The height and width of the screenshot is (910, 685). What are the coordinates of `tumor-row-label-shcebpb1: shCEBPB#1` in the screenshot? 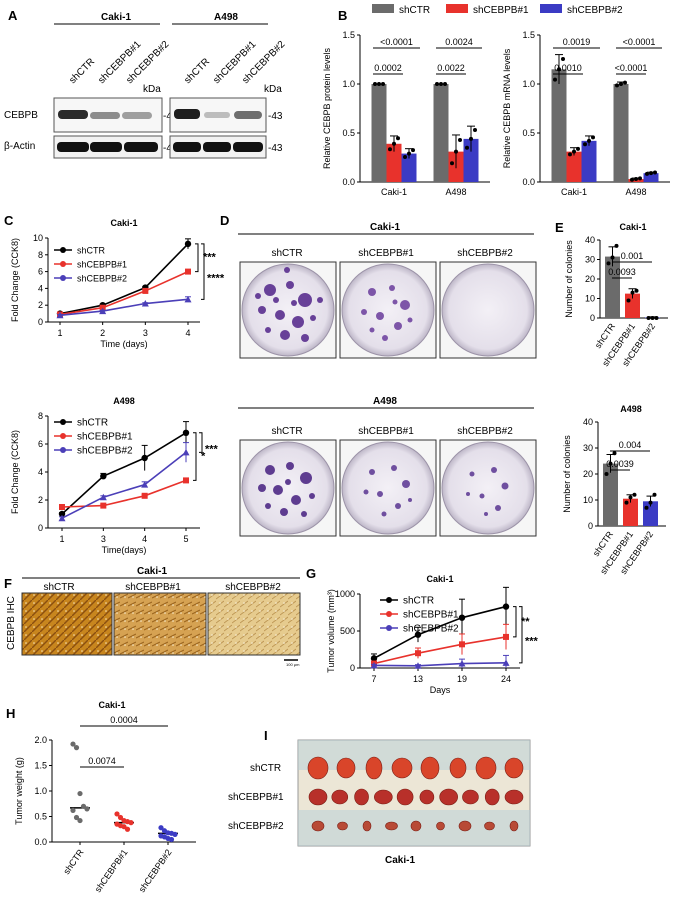 It's located at (256, 797).